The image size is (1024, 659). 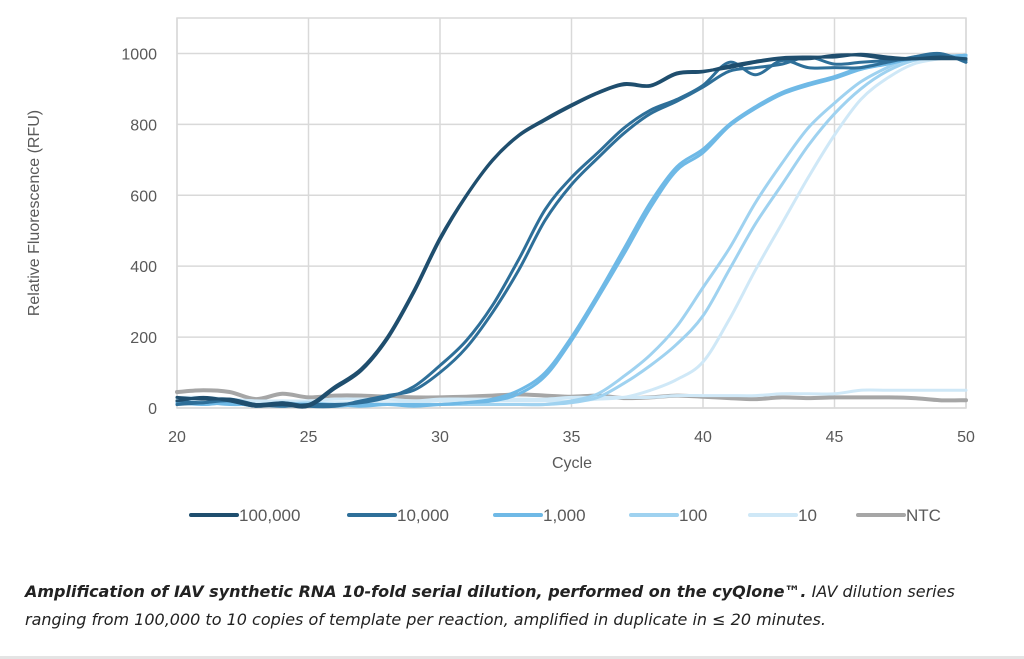 I want to click on x-tick-label: 45, so click(x=835, y=437).